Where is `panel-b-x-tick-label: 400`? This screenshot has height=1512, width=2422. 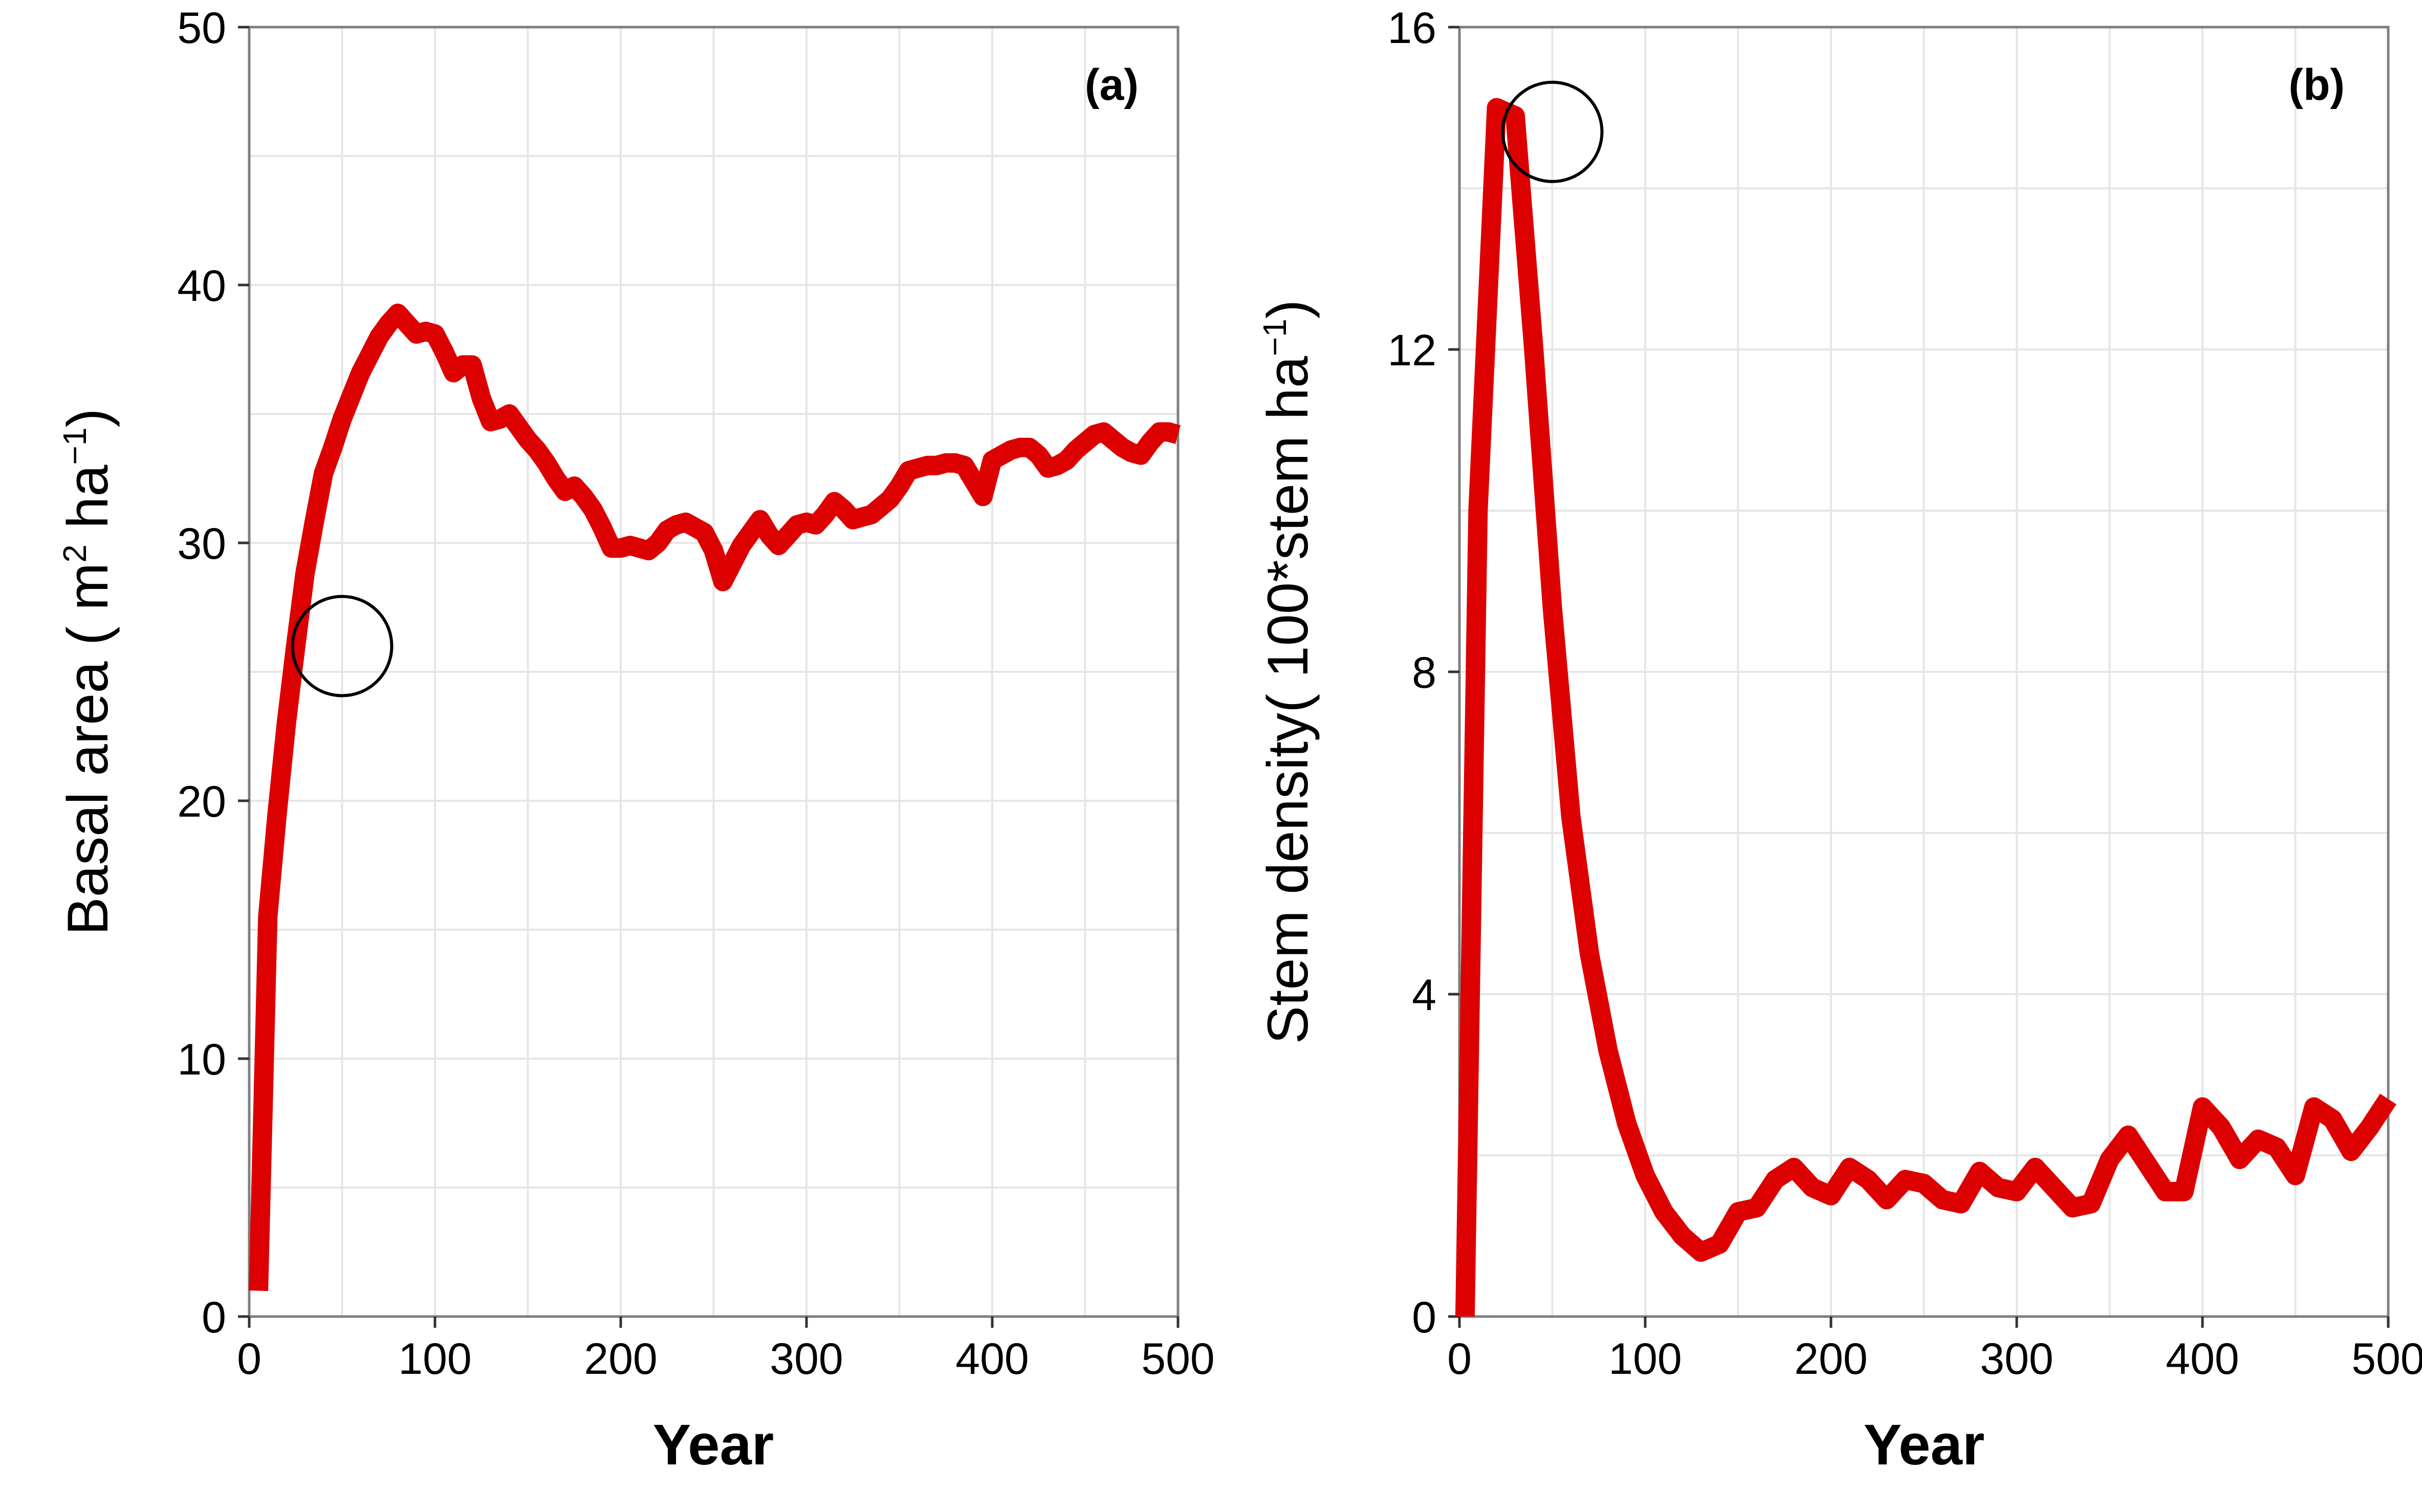 panel-b-x-tick-label: 400 is located at coordinates (2202, 1359).